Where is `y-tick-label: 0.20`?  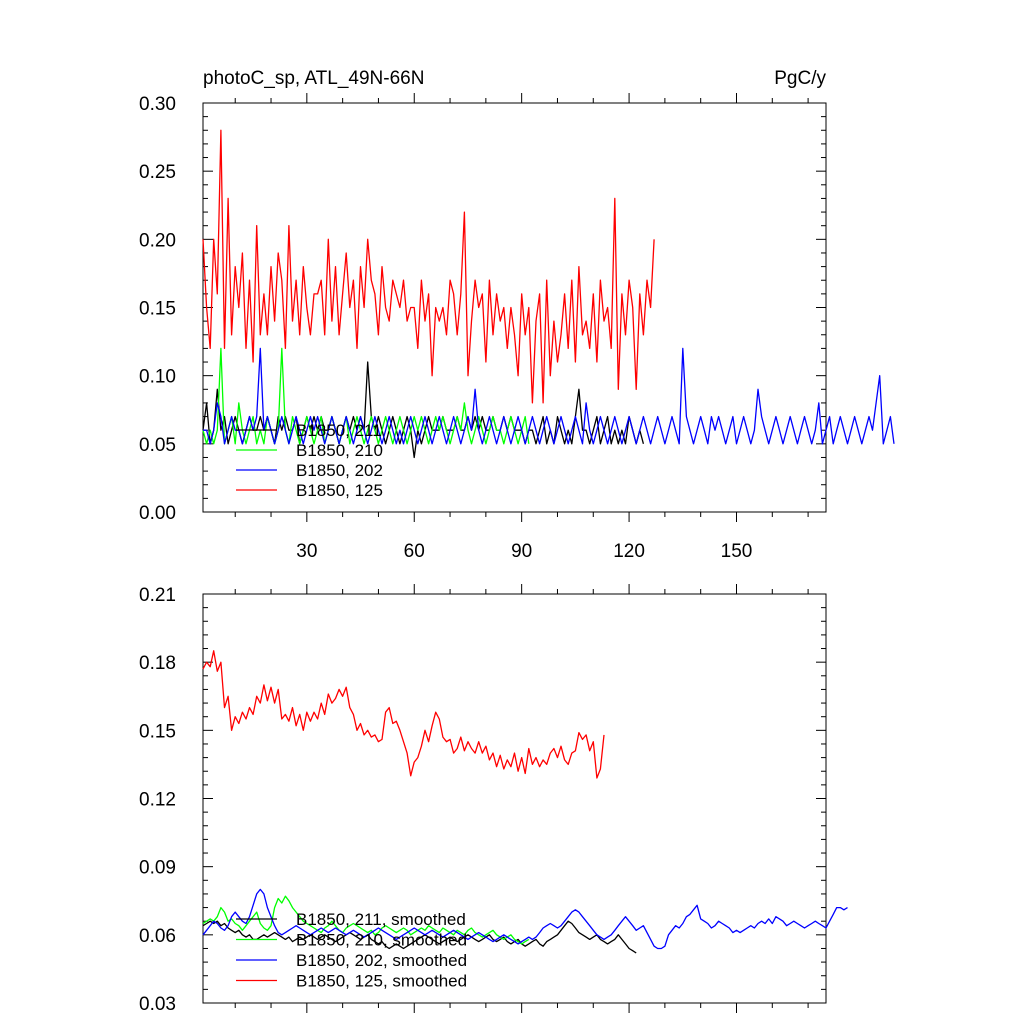
y-tick-label: 0.20 is located at coordinates (157, 240).